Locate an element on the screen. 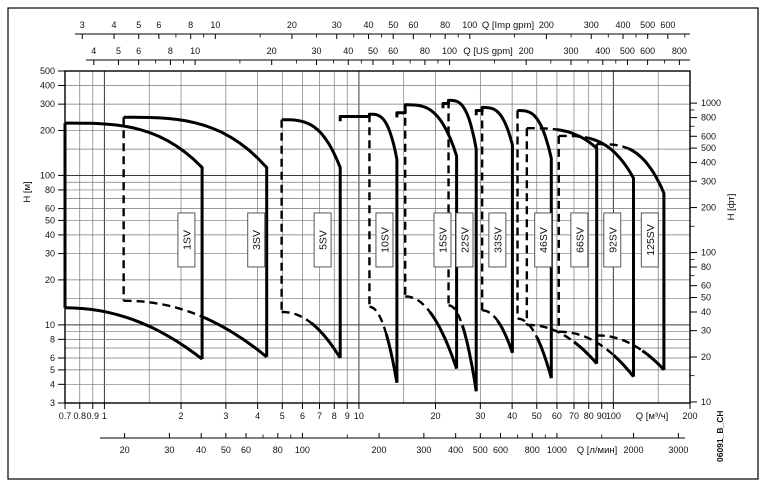 Image resolution: width=766 pixels, height=488 pixels. axis-m3h-tick-label: 0.8 is located at coordinates (80, 416).